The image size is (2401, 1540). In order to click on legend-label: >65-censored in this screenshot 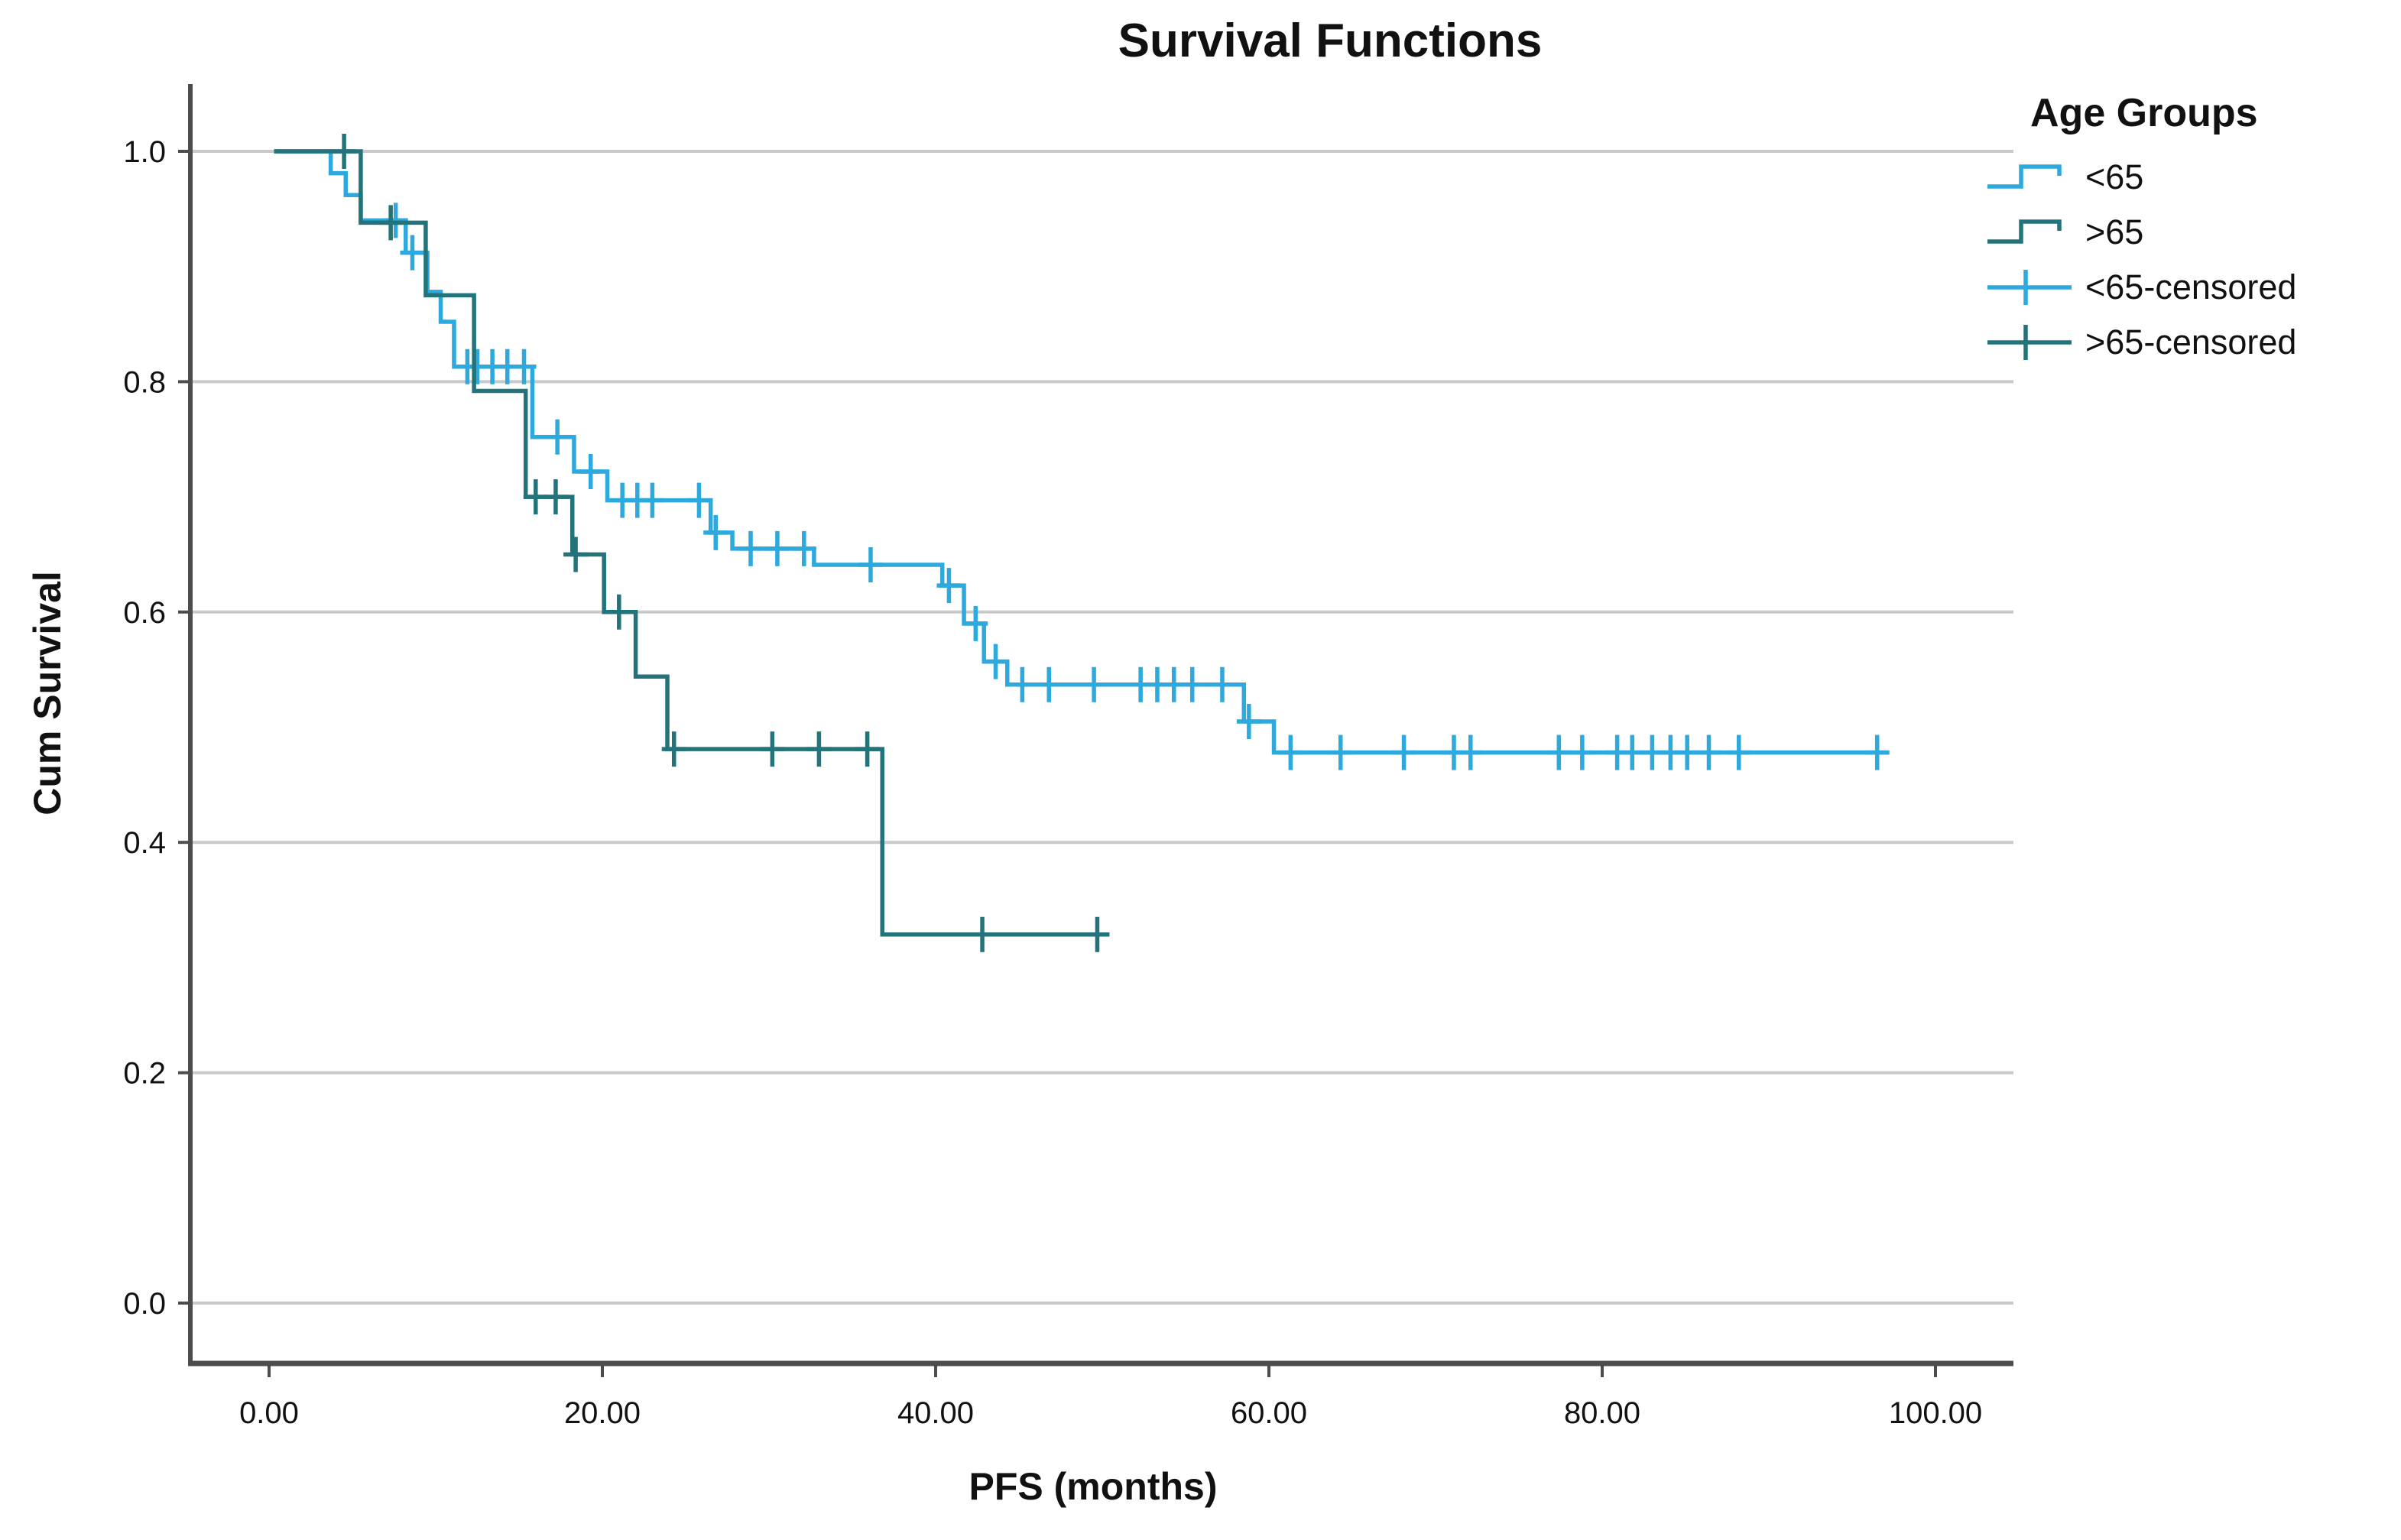, I will do `click(2191, 342)`.